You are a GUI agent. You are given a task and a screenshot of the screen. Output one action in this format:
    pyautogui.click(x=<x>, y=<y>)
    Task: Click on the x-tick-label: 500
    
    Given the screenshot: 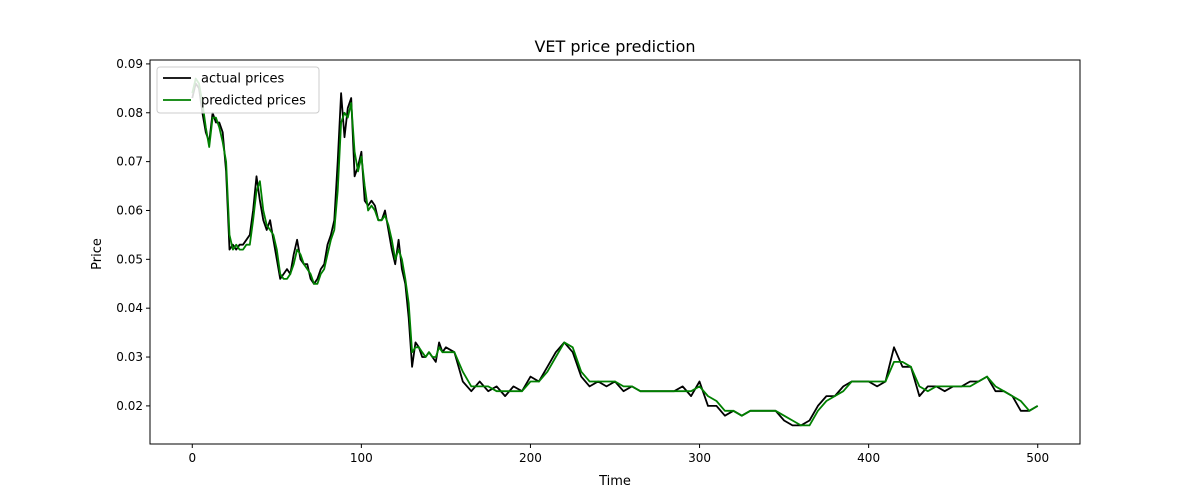 What is the action you would take?
    pyautogui.click(x=1037, y=458)
    